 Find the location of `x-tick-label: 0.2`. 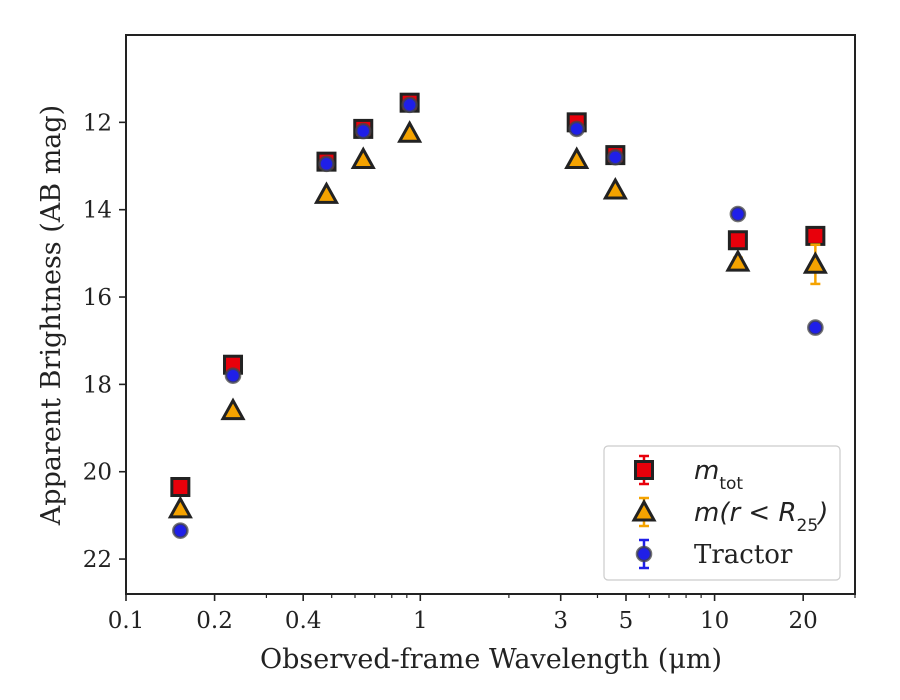

x-tick-label: 0.2 is located at coordinates (214, 621).